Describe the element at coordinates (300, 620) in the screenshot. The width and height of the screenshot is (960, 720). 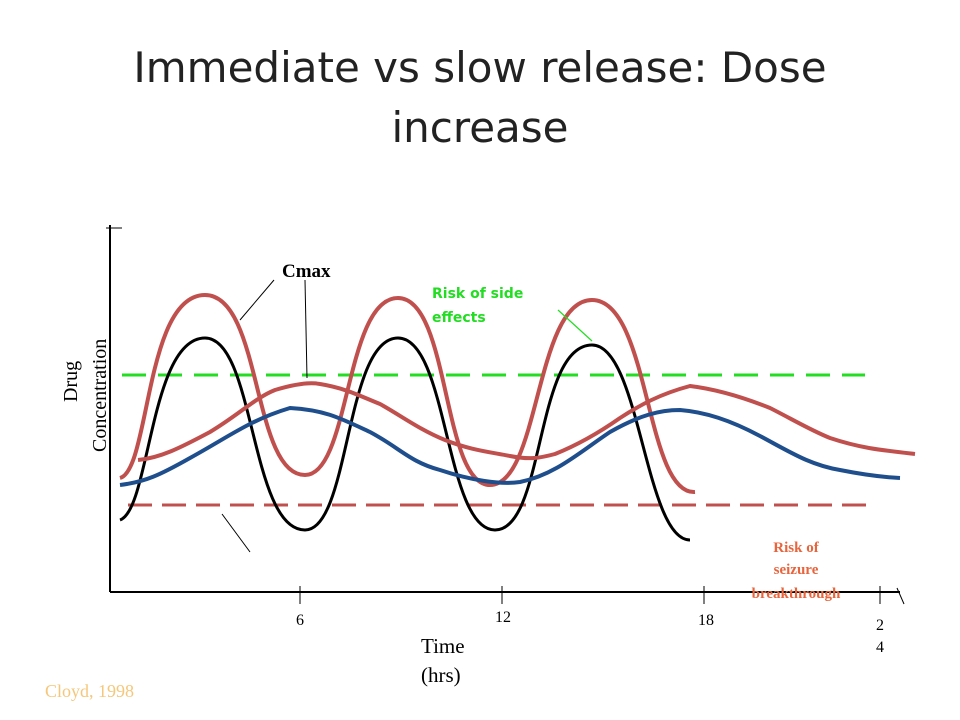
I see `x-tick-label: 6` at that location.